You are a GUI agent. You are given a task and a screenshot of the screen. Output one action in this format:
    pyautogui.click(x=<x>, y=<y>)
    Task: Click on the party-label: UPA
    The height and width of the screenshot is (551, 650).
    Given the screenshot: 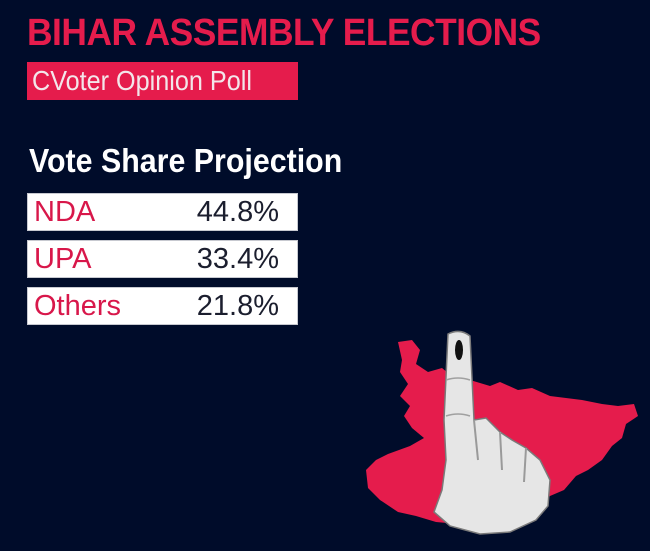 What is the action you would take?
    pyautogui.click(x=63, y=259)
    